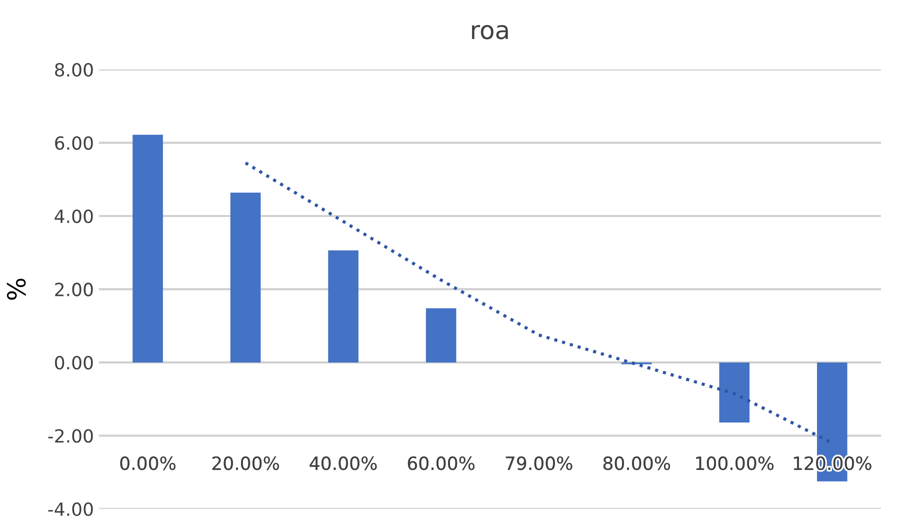  What do you see at coordinates (74, 363) in the screenshot?
I see `y-tick-label: 0.00` at bounding box center [74, 363].